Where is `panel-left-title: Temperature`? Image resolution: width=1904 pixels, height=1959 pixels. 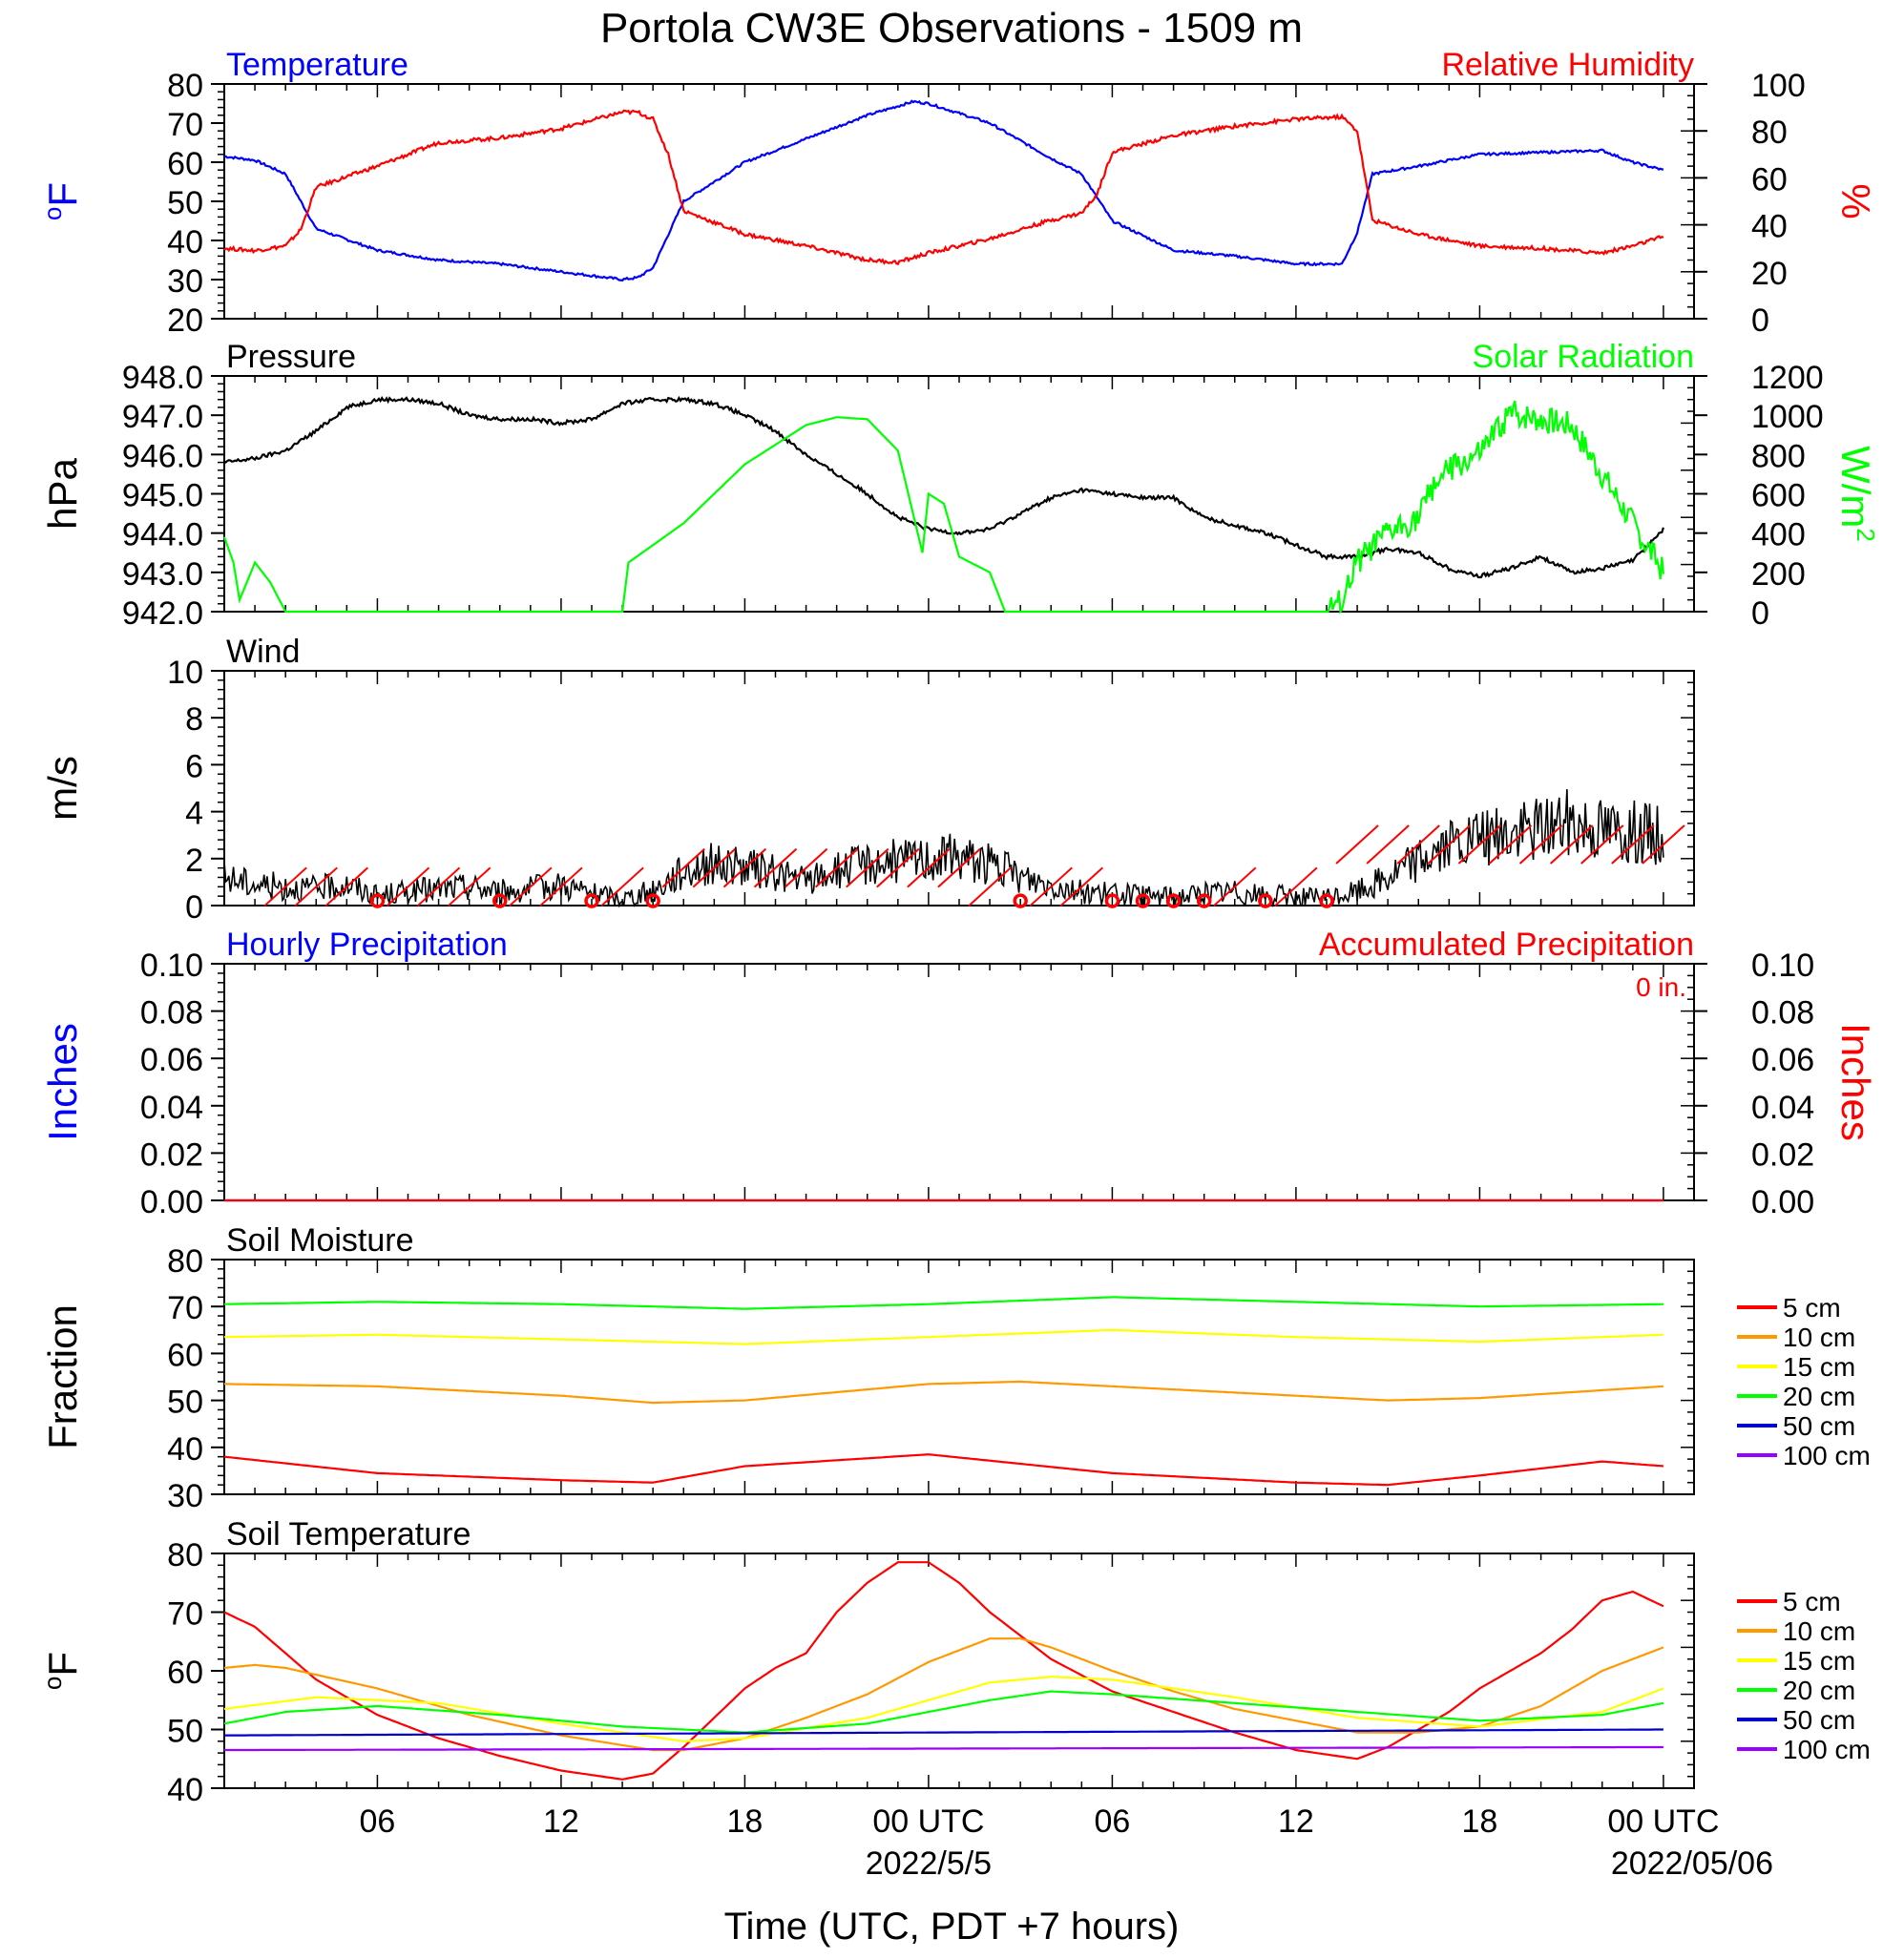 panel-left-title: Temperature is located at coordinates (317, 65).